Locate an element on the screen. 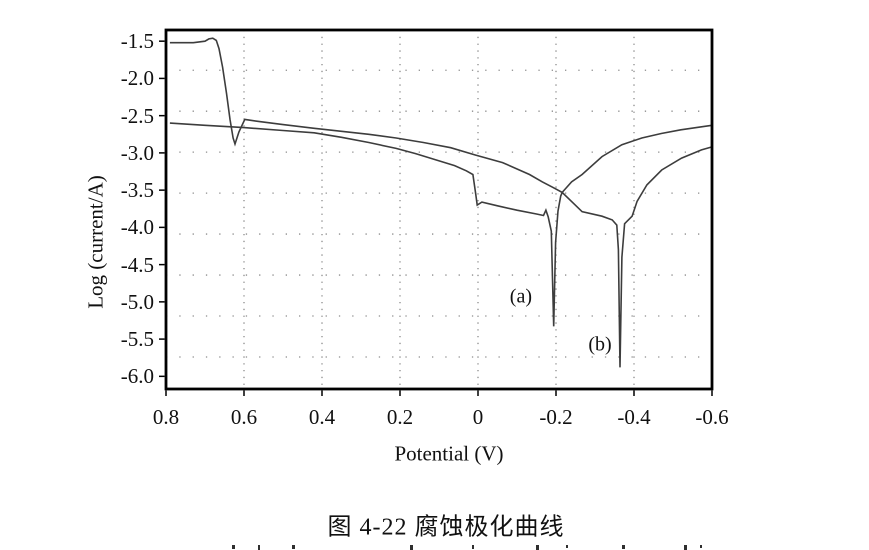 The image size is (869, 550). x-tick-label: -0.2 is located at coordinates (556, 417).